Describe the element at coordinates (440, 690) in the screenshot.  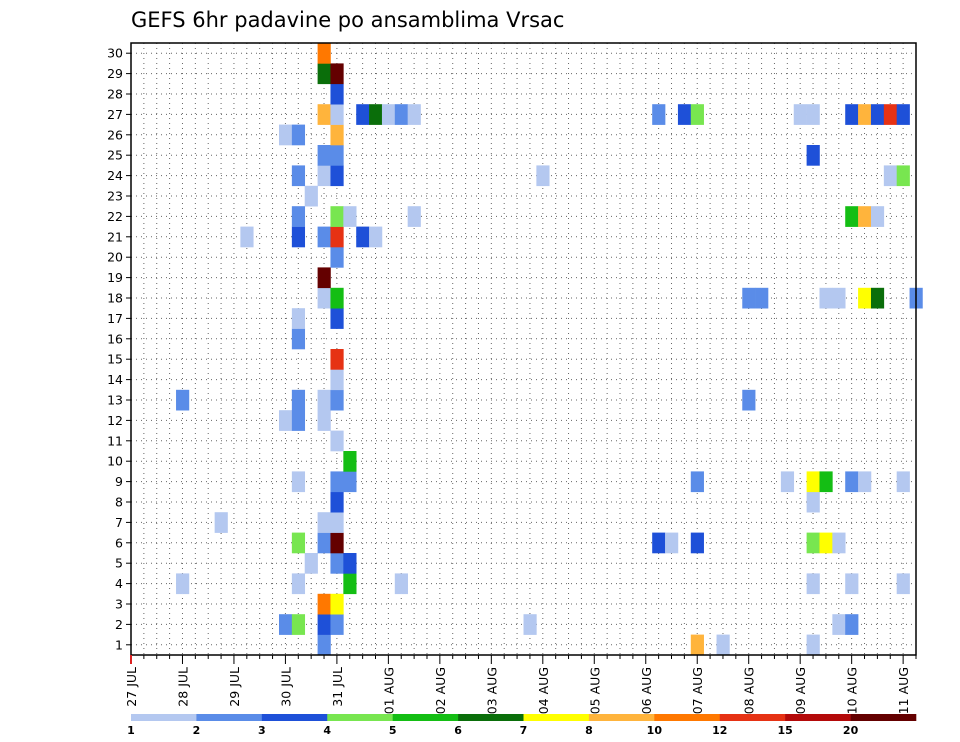
I see `x-tick-label-group: 02 AUG` at that location.